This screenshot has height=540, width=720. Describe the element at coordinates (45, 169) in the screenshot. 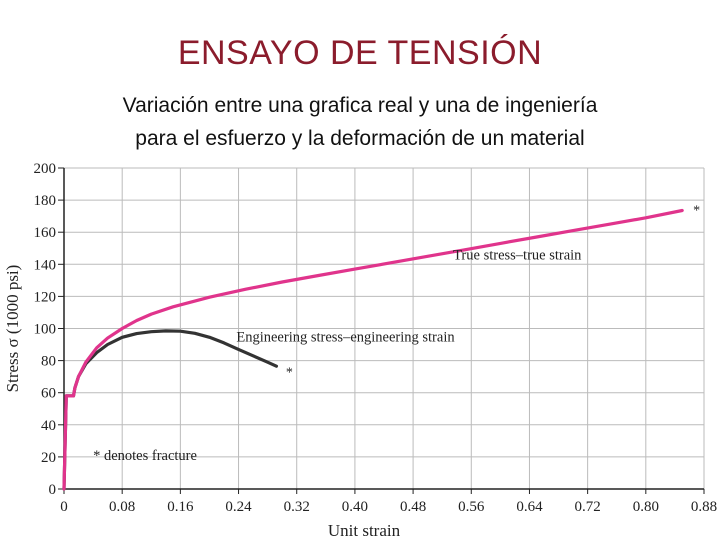

I see `y-tick-label: 200` at that location.